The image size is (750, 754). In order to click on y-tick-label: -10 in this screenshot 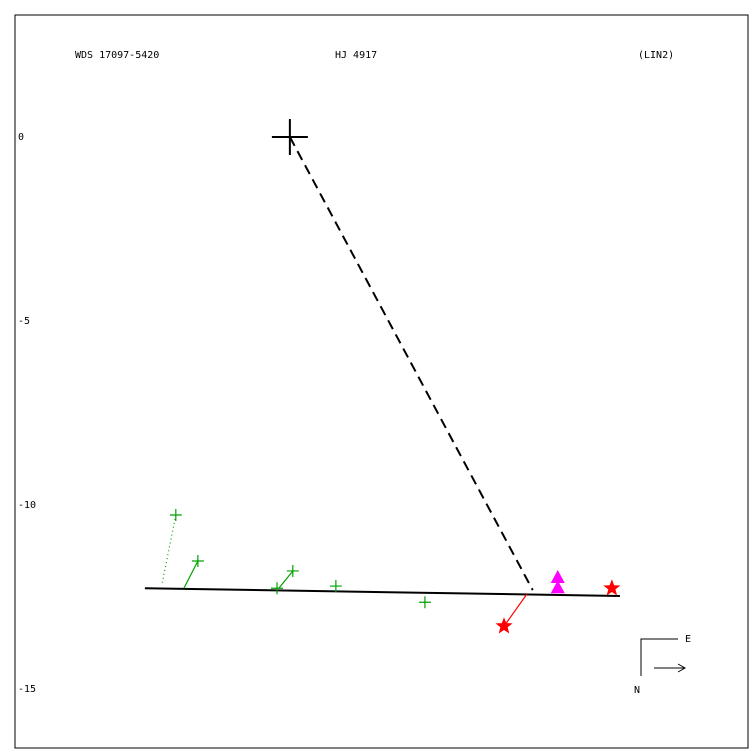, I will do `click(27, 505)`.